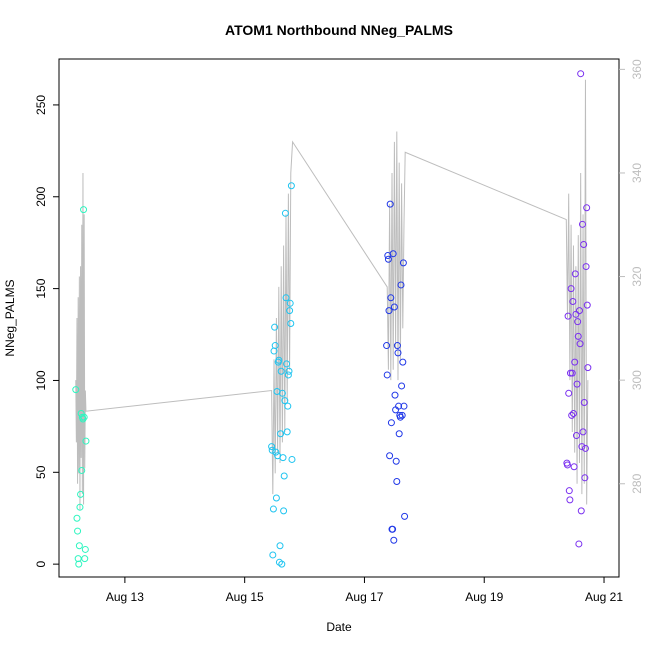  Describe the element at coordinates (41, 105) in the screenshot. I see `y-tick-label: 250` at that location.